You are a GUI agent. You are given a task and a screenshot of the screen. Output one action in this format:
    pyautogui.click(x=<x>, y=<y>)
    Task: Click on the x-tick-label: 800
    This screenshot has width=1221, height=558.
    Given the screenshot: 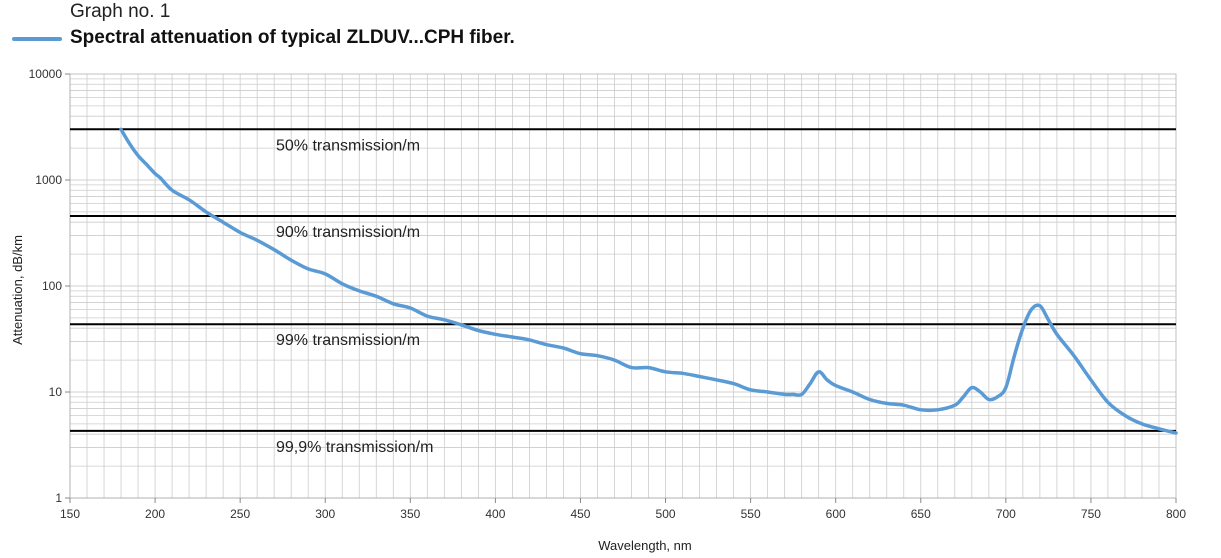 What is the action you would take?
    pyautogui.click(x=1176, y=514)
    